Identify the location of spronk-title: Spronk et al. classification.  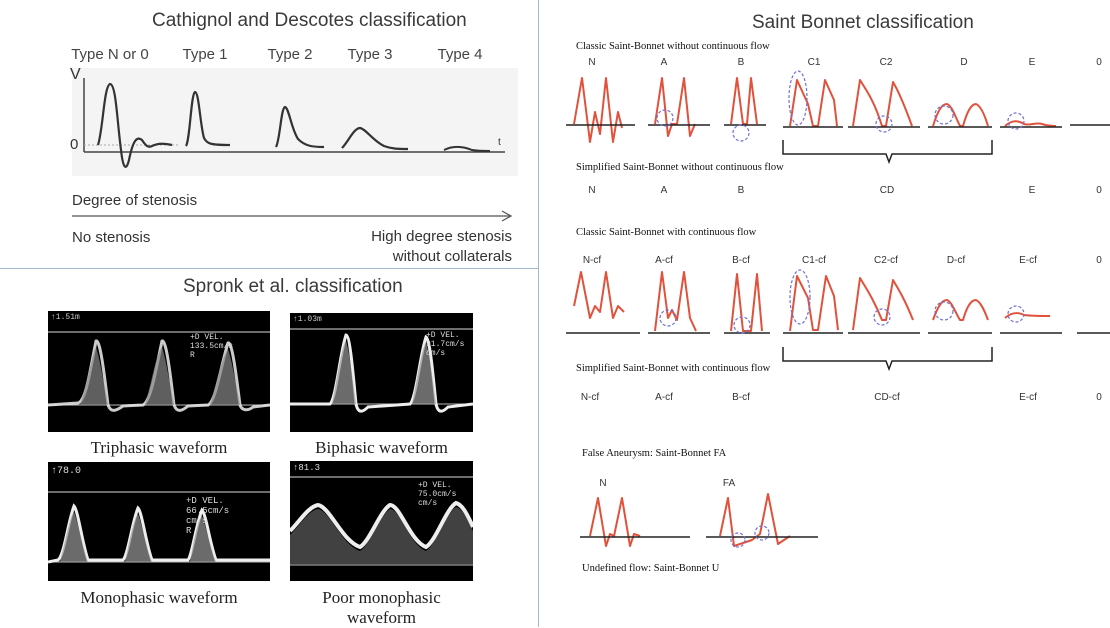
(293, 286).